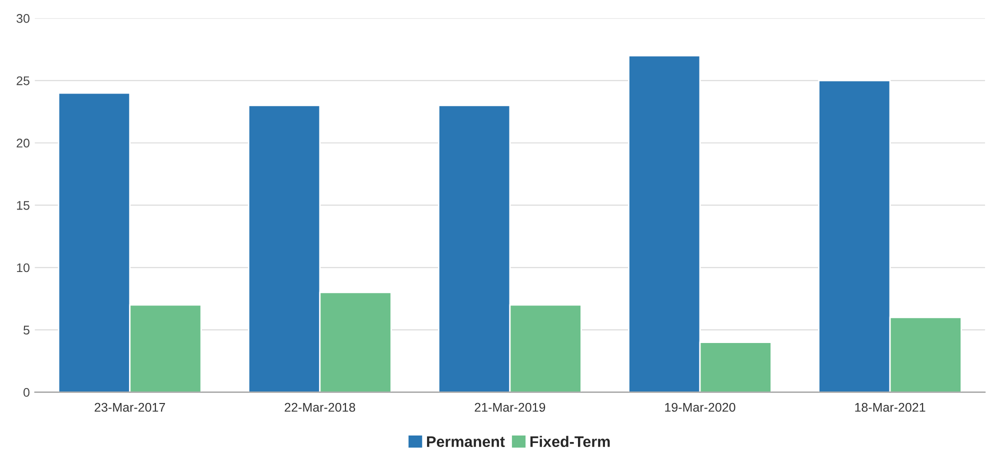 This screenshot has width=995, height=456. I want to click on y-tick-label: 20, so click(23, 143).